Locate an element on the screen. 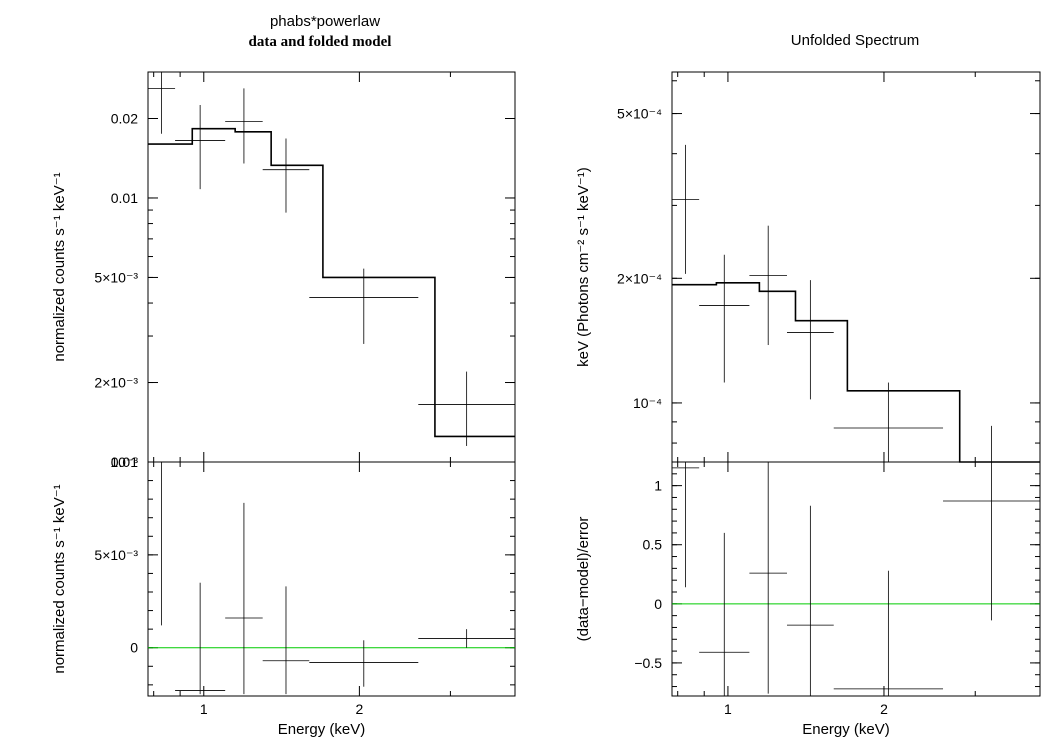  left-subtitle: data and folded model is located at coordinates (320, 42).